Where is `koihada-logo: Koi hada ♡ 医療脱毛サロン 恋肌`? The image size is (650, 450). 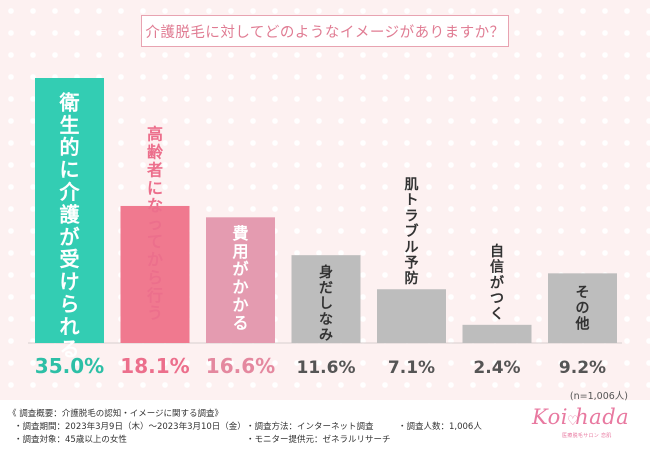 koihada-logo: Koi hada ♡ 医療脱毛サロン 恋肌 is located at coordinates (582, 425).